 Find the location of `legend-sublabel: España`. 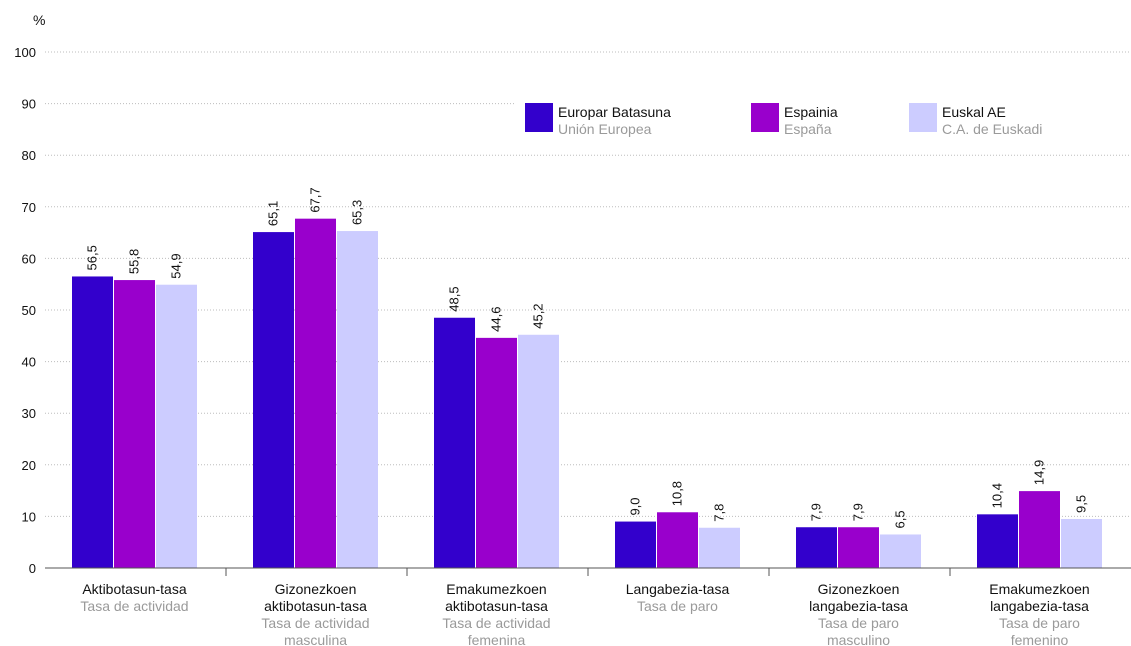

legend-sublabel: España is located at coordinates (808, 129).